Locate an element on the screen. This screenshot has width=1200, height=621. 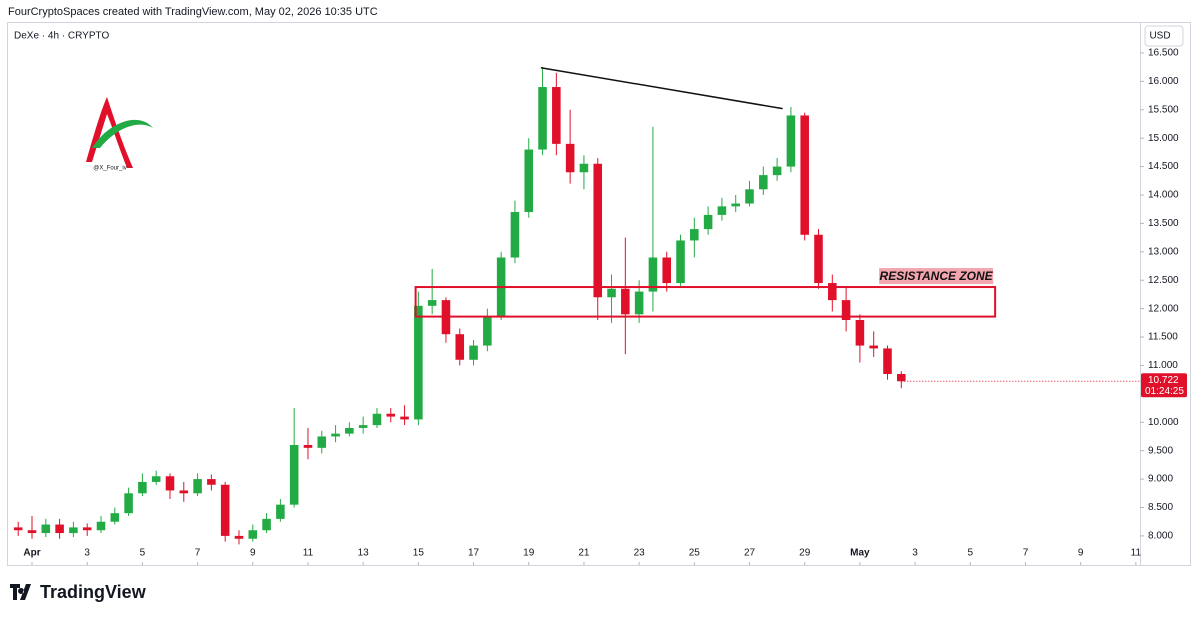
price-tag is located at coordinates (1164, 385).